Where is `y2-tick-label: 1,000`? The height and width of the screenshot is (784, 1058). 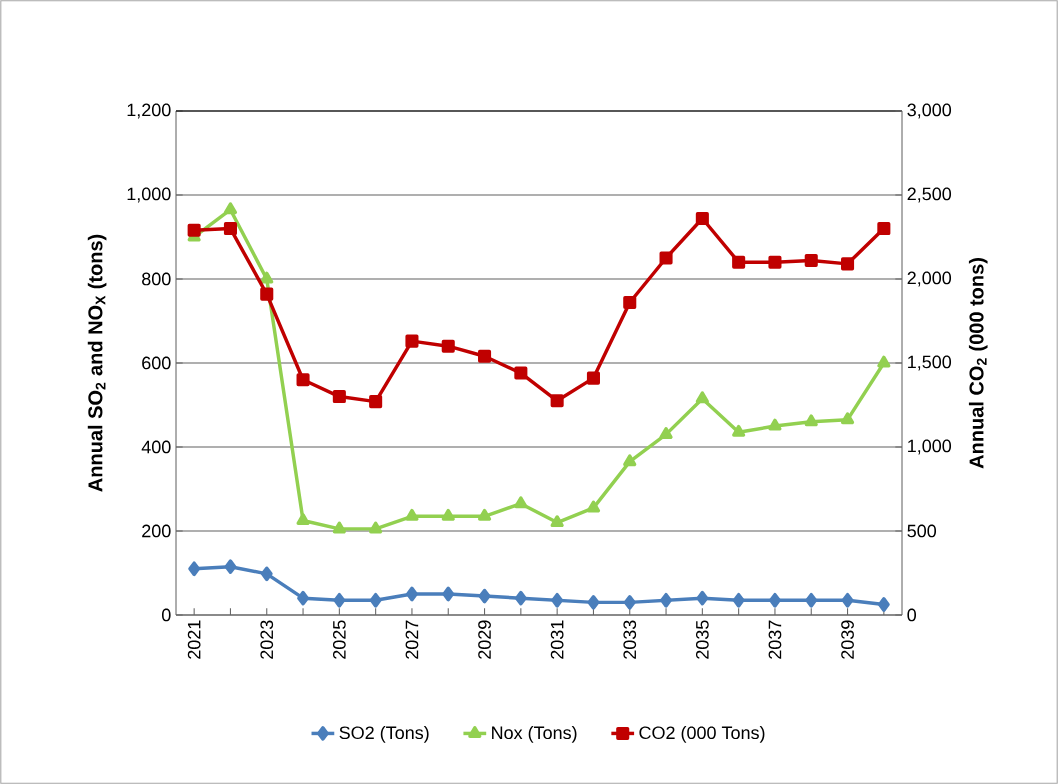
y2-tick-label: 1,000 is located at coordinates (930, 447).